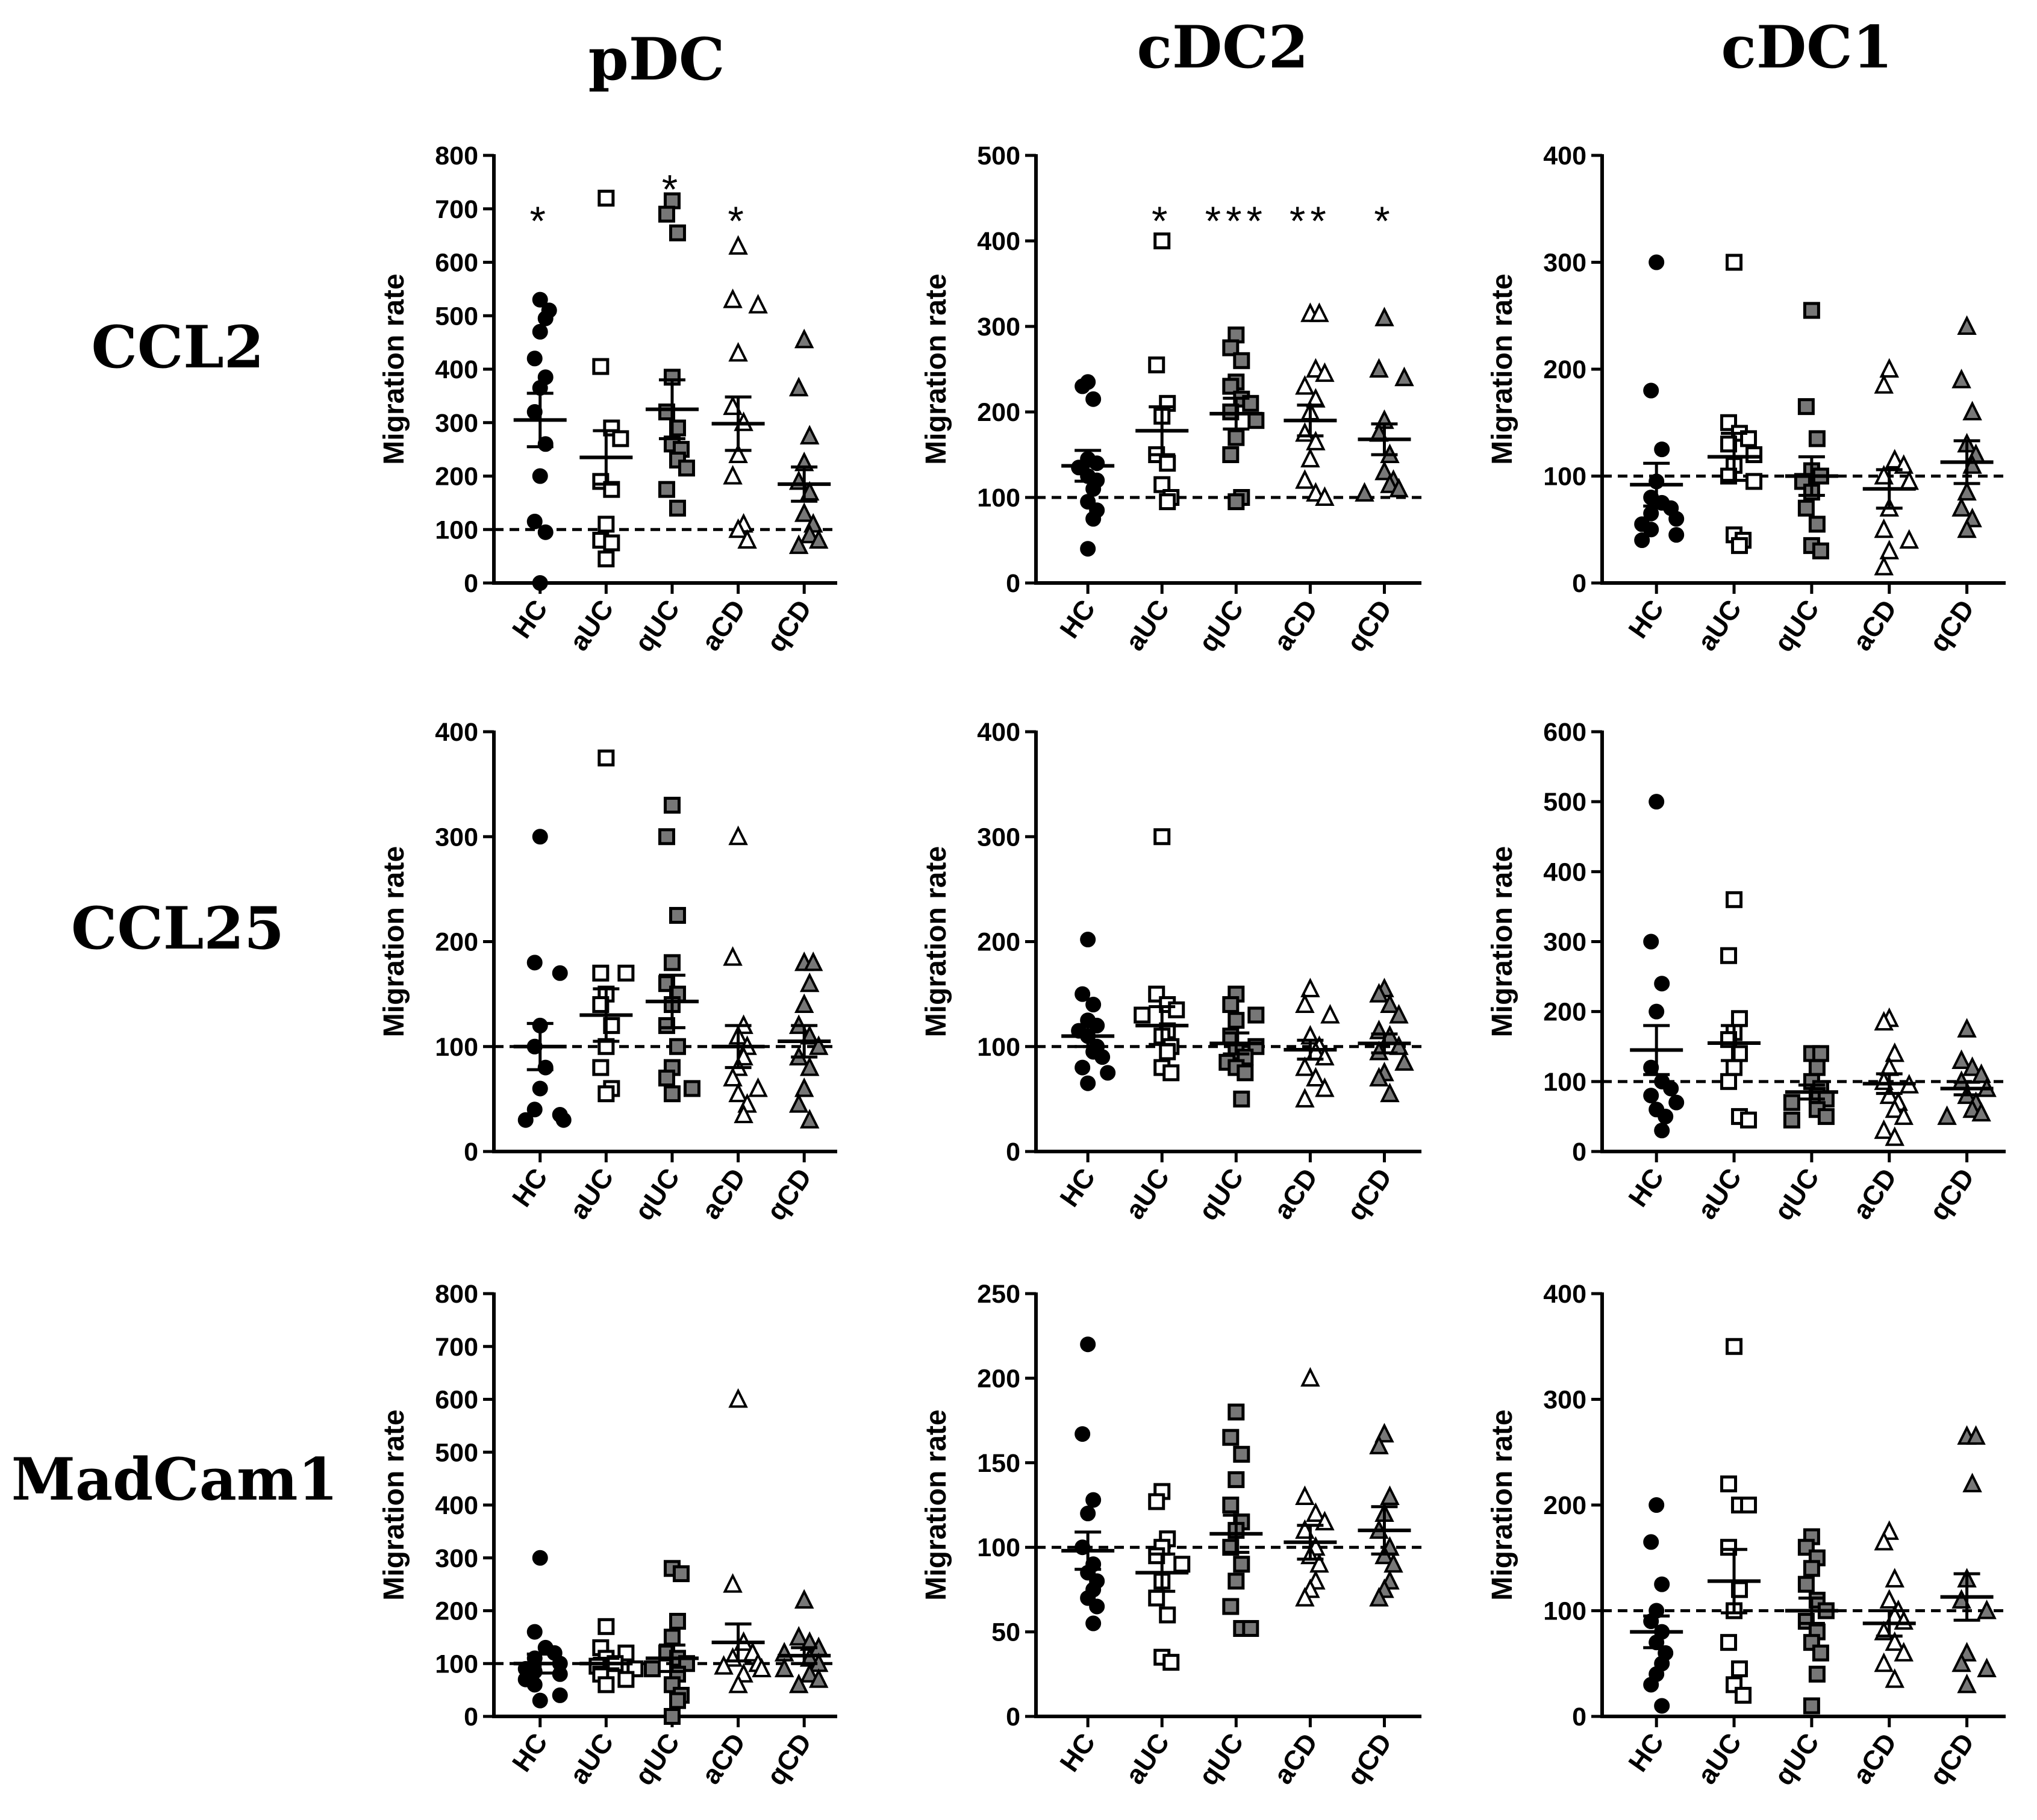 The height and width of the screenshot is (1820, 2037). What do you see at coordinates (738, 221) in the screenshot?
I see `significance-marker: *` at bounding box center [738, 221].